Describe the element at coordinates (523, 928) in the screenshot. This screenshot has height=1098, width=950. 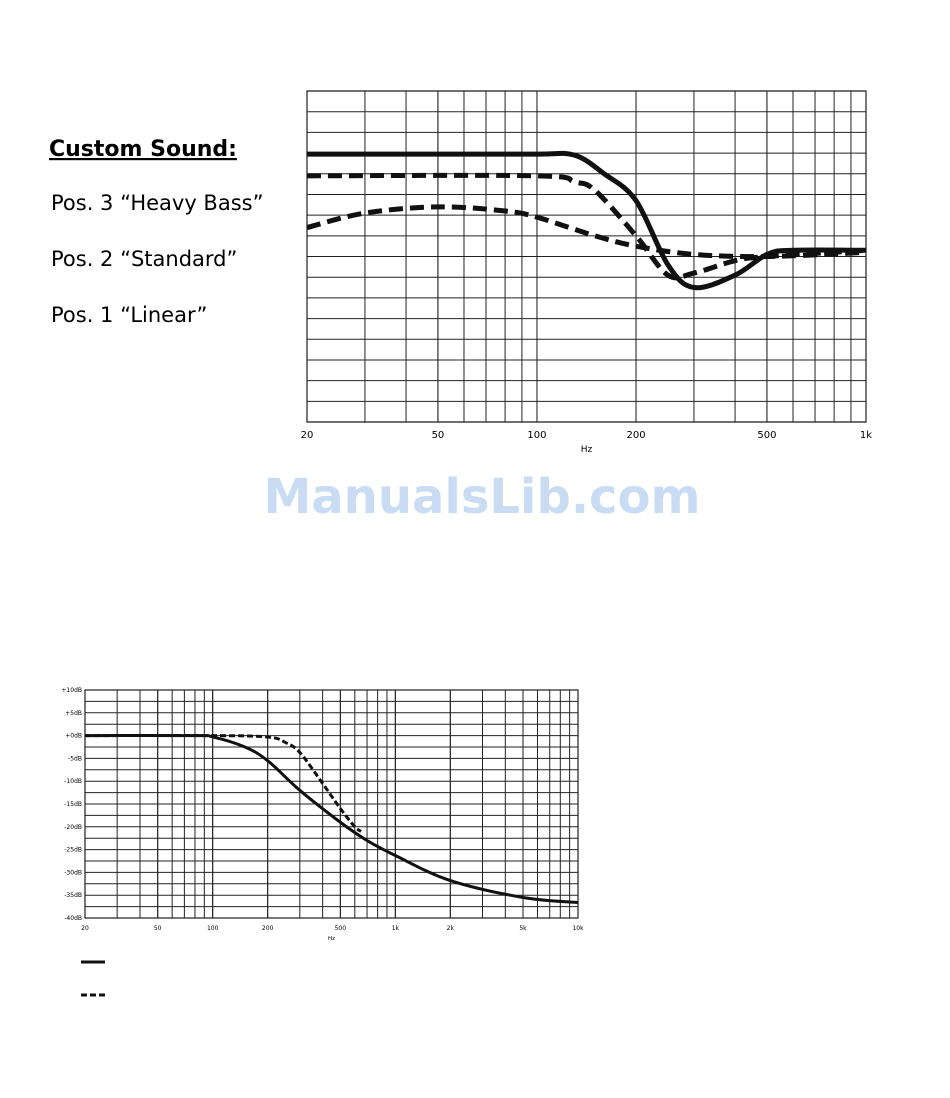
I see `x-tick-label: 5k` at that location.